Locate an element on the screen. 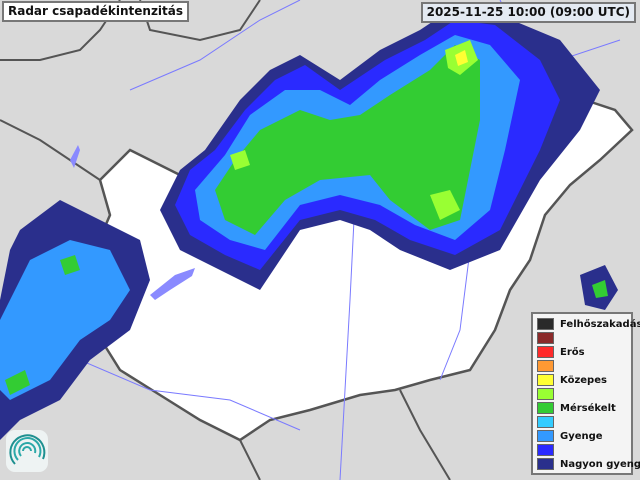 The height and width of the screenshot is (480, 640). legend-item: Nagyon gyenge is located at coordinates (588, 464).